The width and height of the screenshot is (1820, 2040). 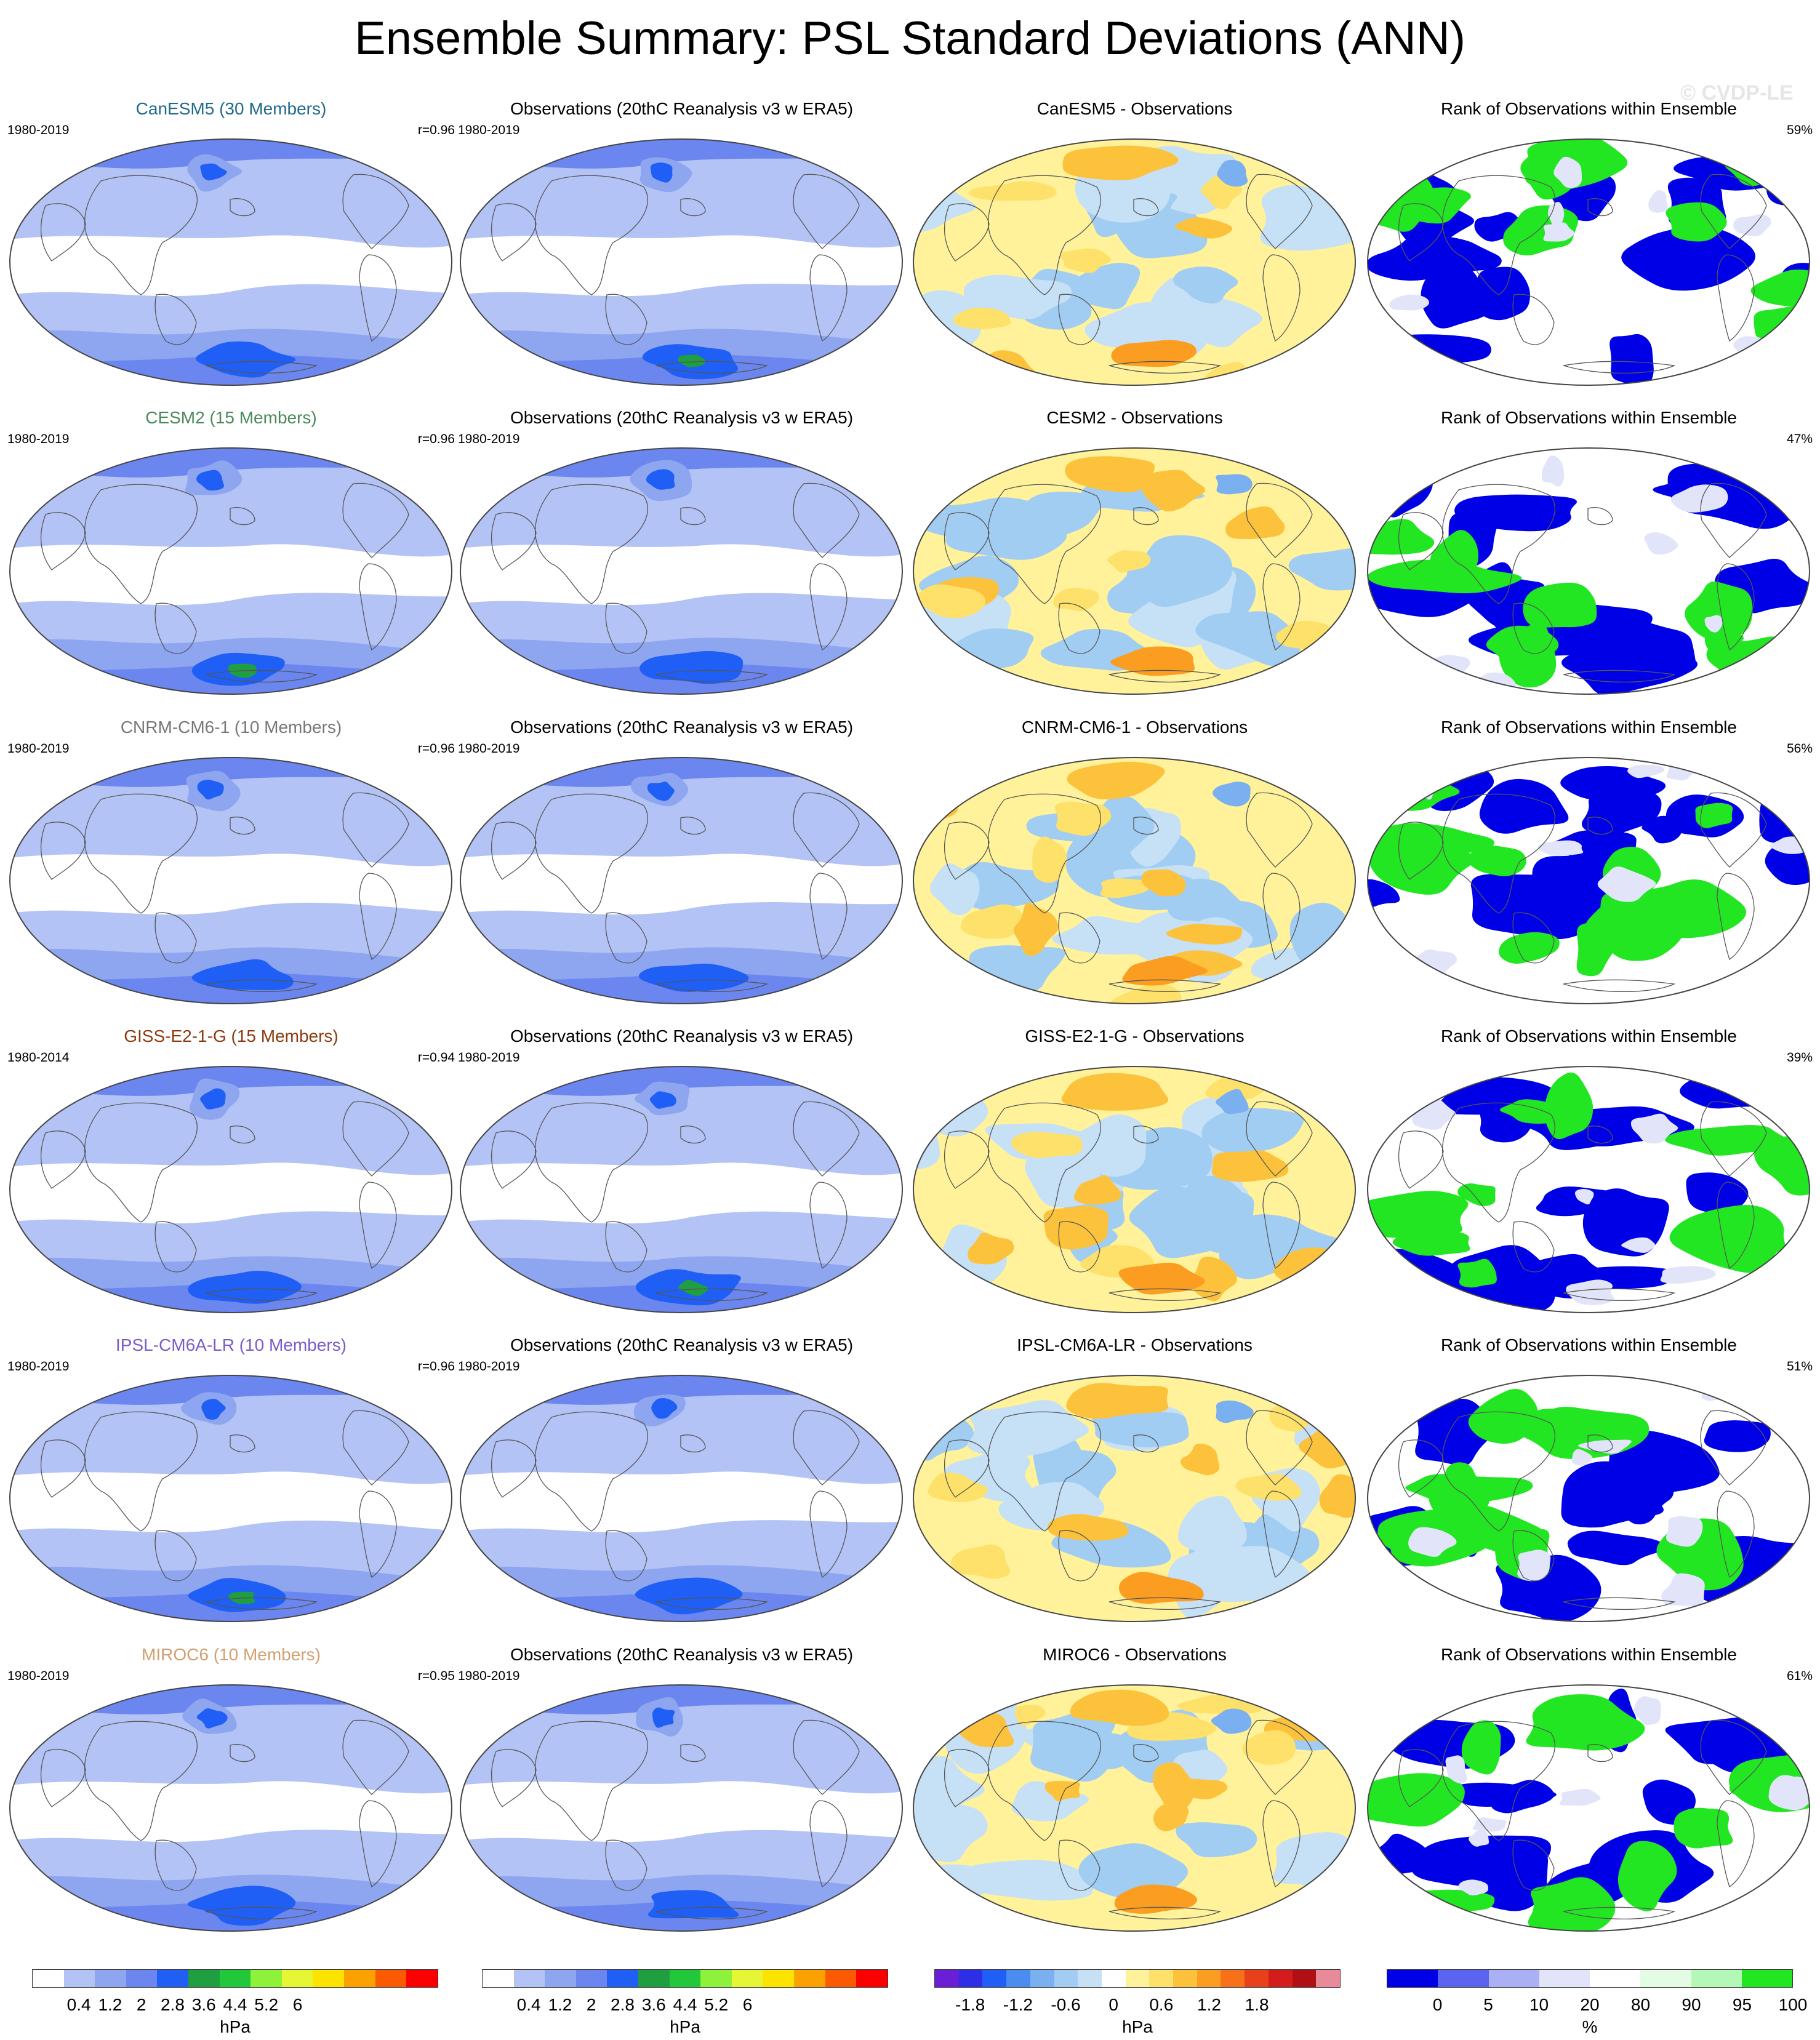 I want to click on stddev-colorbar-model: 0.4 1.2 2 2.8 3.6 4.4 5.2 6 hPa, so click(x=235, y=2003).